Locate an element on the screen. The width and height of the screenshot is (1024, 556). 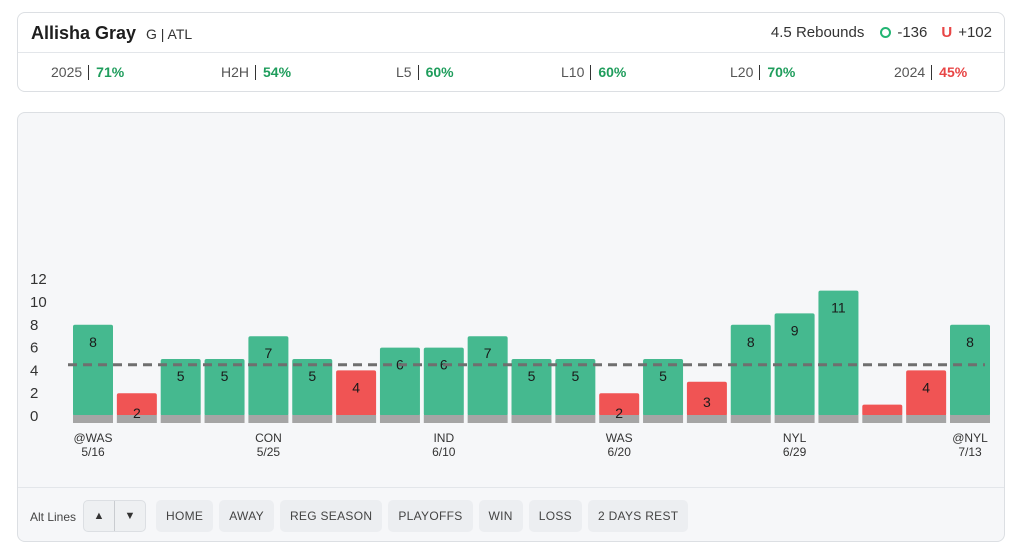
player-name: Allisha Gray is located at coordinates (84, 33).